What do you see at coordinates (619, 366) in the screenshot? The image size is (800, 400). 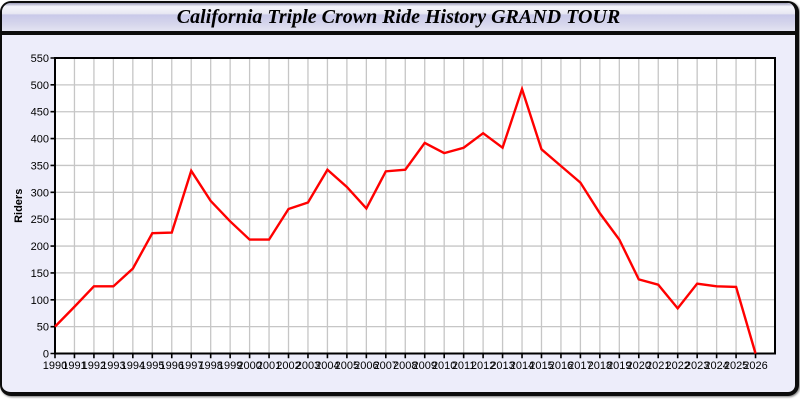 I see `svg-text: 2019` at bounding box center [619, 366].